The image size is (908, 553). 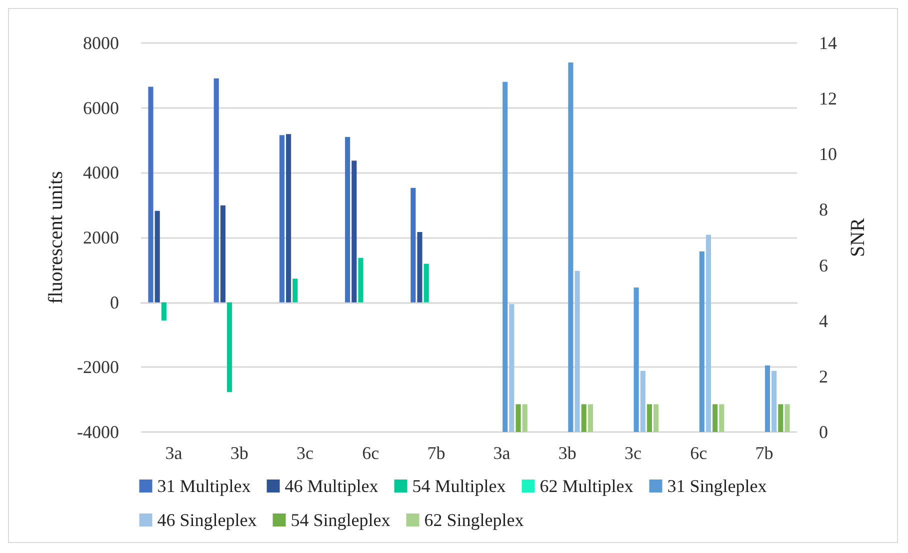 I want to click on y2-tick-label: 4, so click(x=823, y=320).